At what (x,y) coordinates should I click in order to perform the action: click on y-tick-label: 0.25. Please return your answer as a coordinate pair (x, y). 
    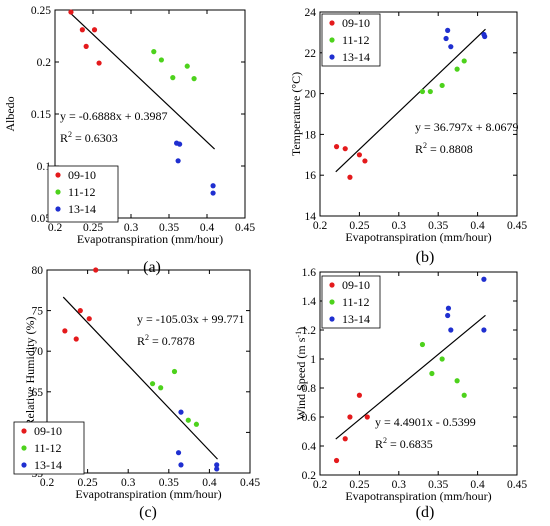
    Looking at the image, I should click on (41, 11).